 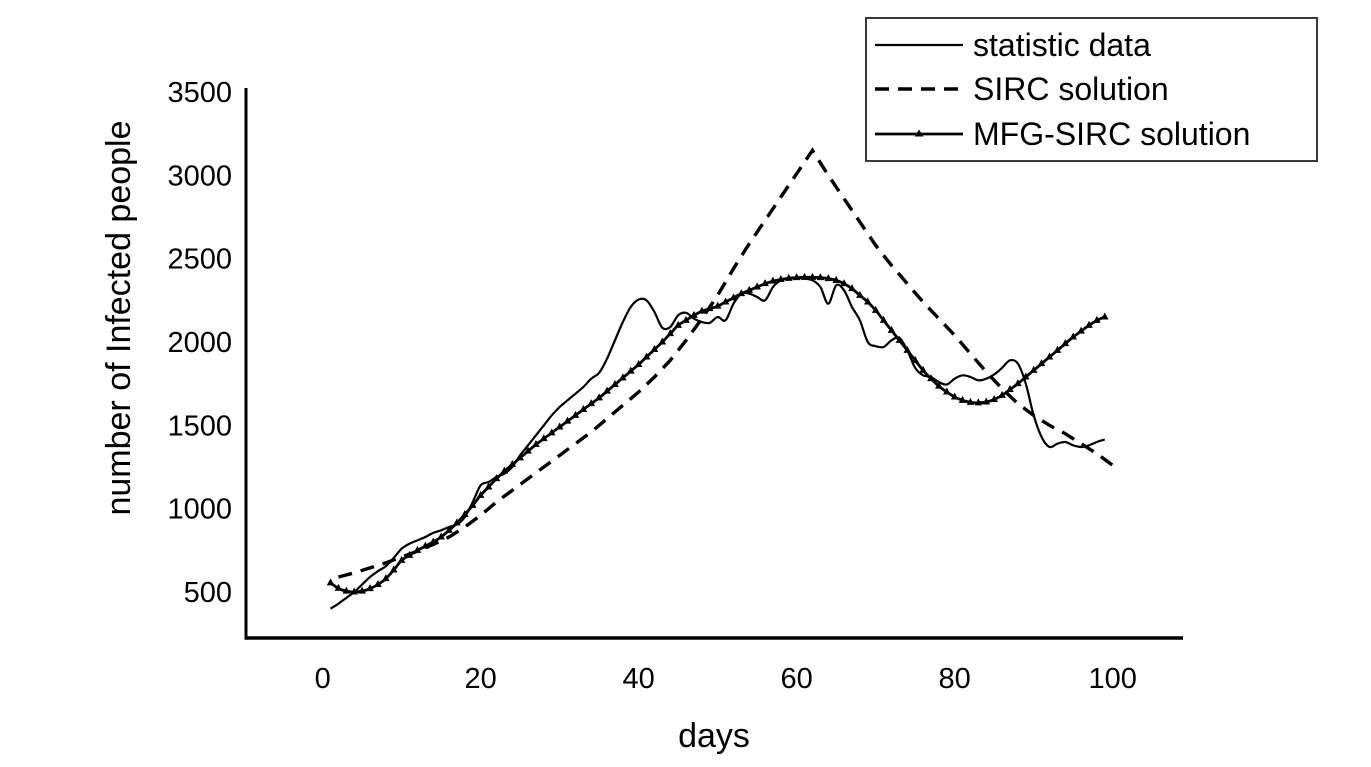 I want to click on x-tick-label: 100, so click(x=1112, y=679).